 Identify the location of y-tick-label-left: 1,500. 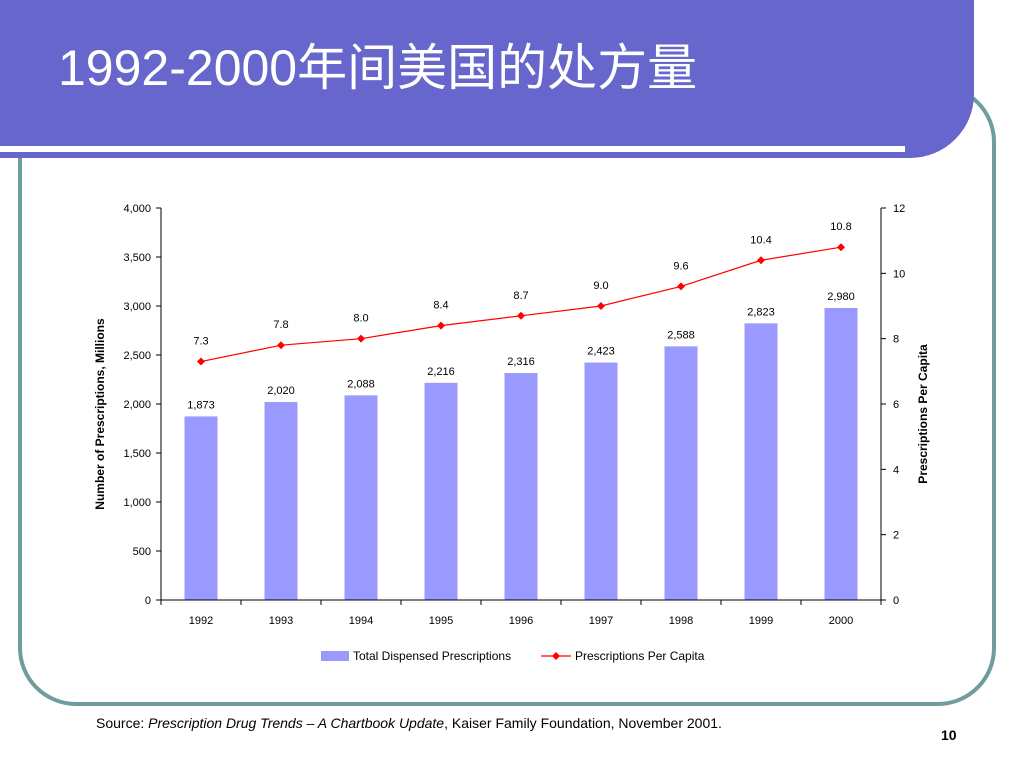
(137, 454).